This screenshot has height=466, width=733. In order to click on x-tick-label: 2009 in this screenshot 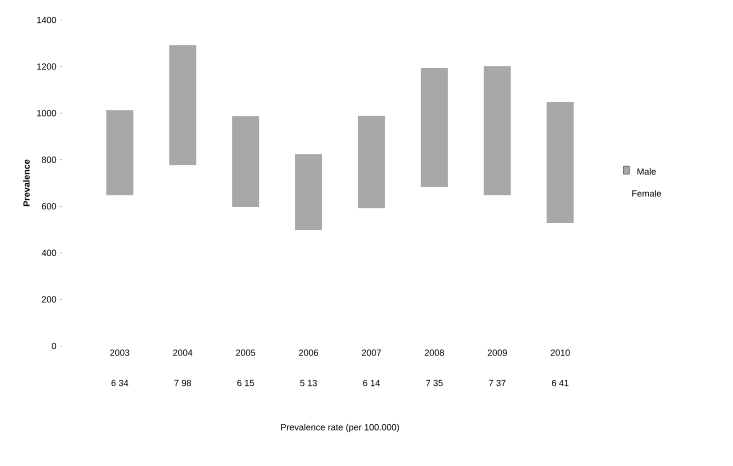, I will do `click(497, 353)`.